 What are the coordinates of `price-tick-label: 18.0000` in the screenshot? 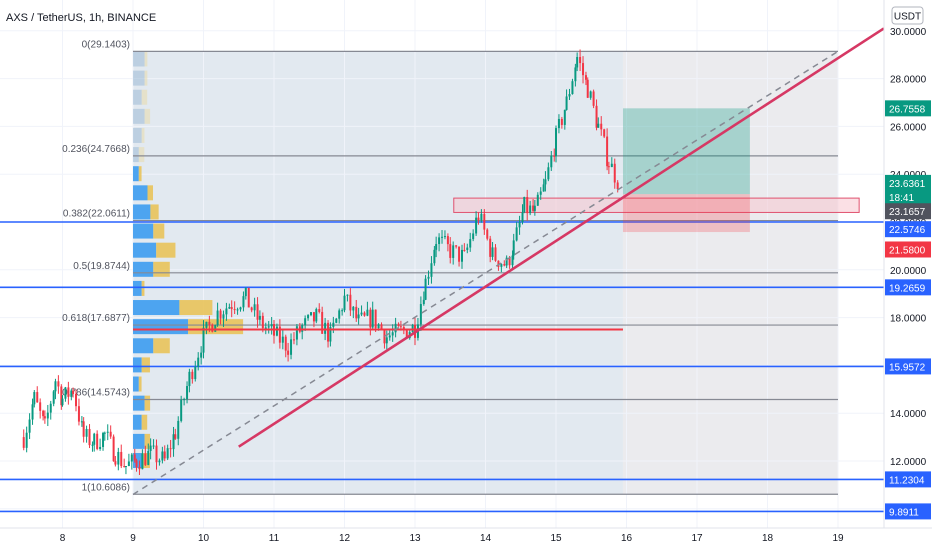 It's located at (908, 319).